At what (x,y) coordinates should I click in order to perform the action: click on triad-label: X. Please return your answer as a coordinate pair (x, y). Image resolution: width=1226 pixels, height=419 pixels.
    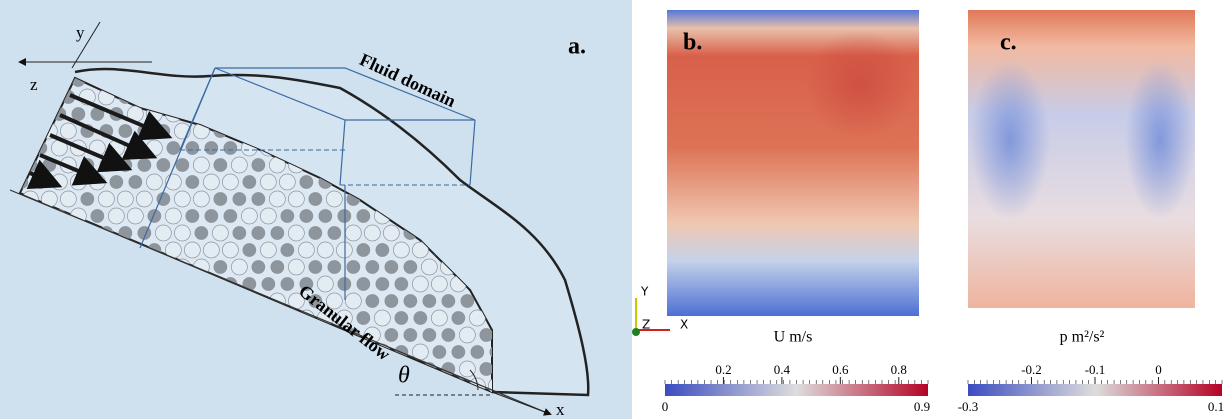
    Looking at the image, I should click on (684, 325).